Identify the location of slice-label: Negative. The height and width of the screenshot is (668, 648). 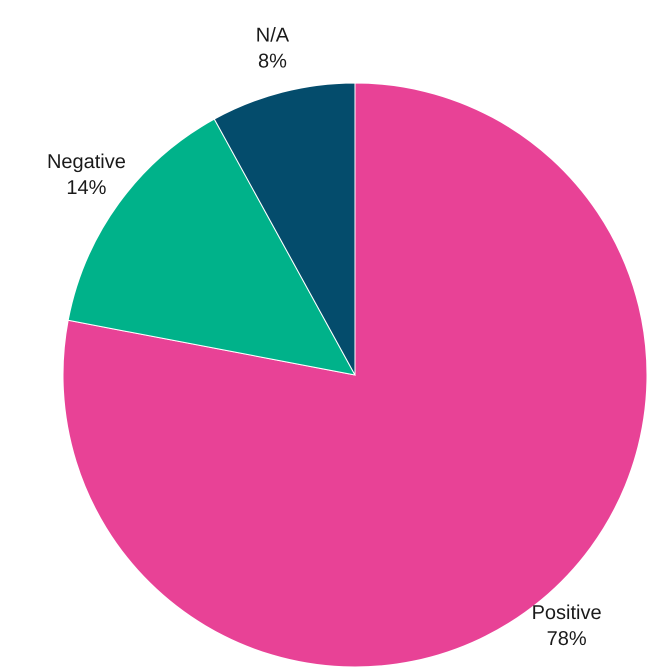
(86, 161).